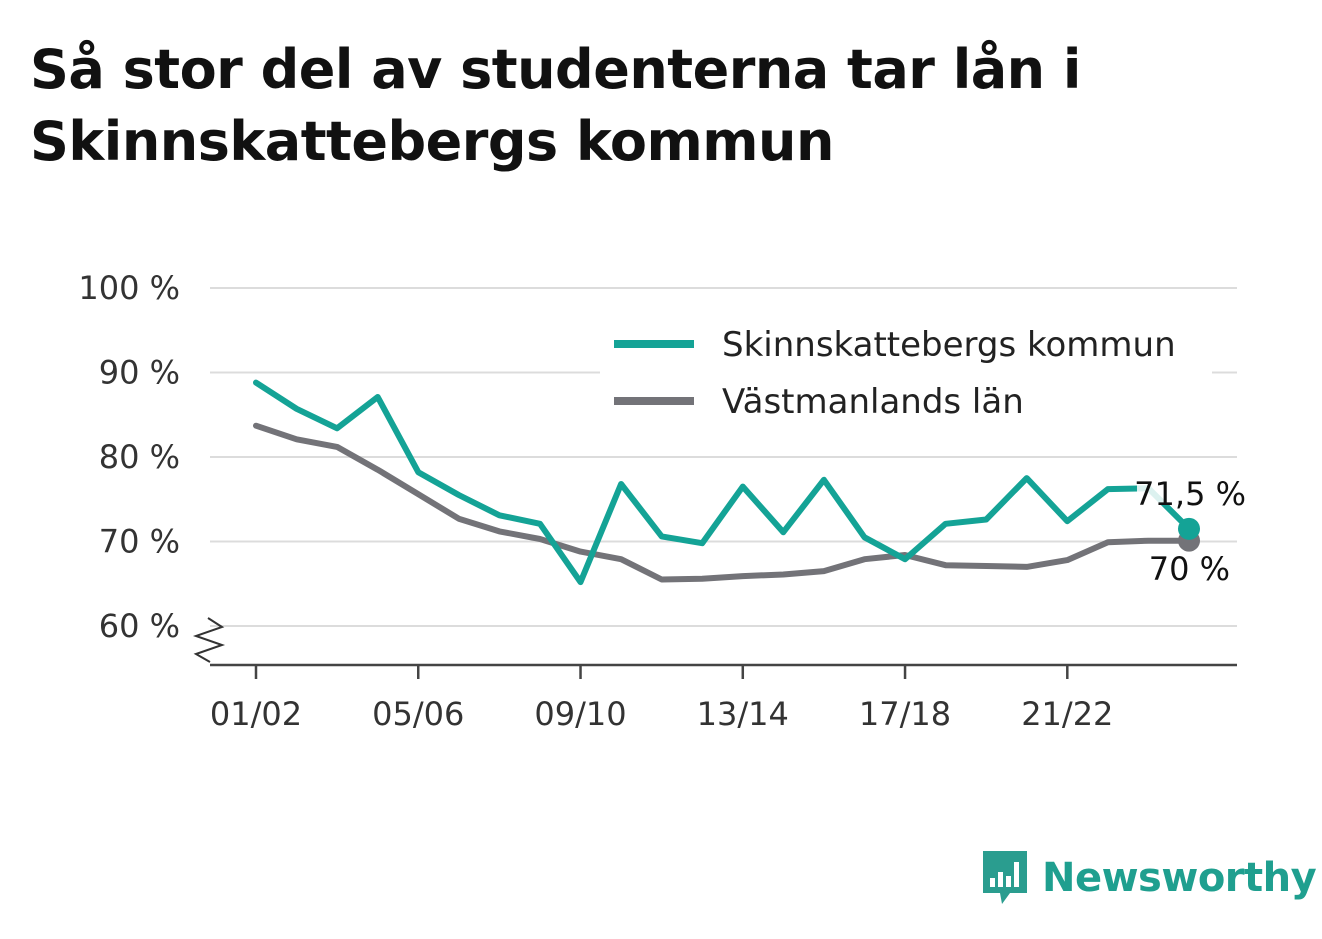 Image resolution: width=1322 pixels, height=939 pixels. I want to click on legend-label: Västmanlands län, so click(873, 402).